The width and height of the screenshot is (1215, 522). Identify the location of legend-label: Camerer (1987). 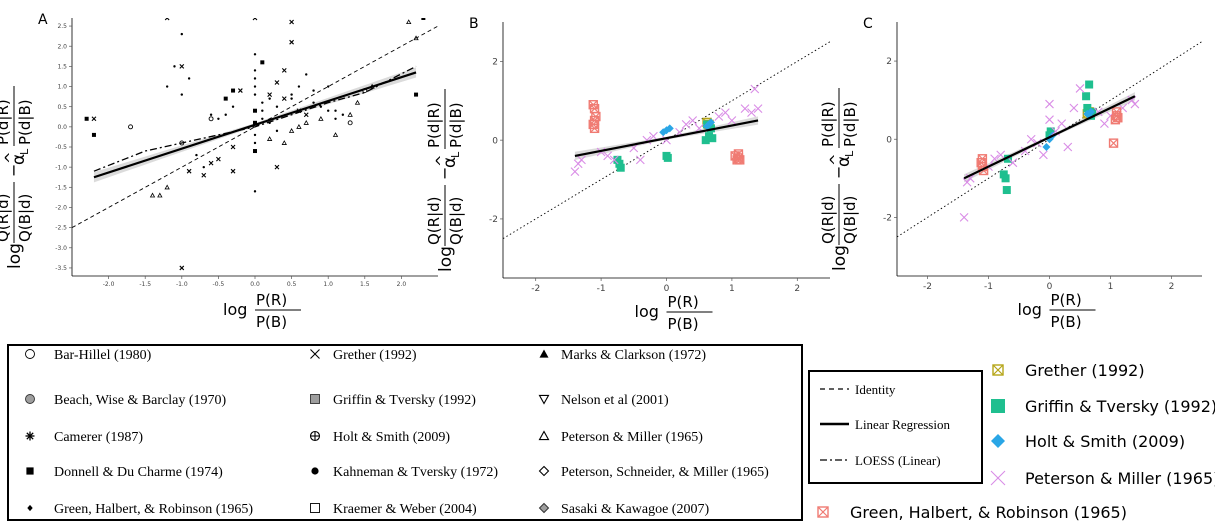
(98, 437).